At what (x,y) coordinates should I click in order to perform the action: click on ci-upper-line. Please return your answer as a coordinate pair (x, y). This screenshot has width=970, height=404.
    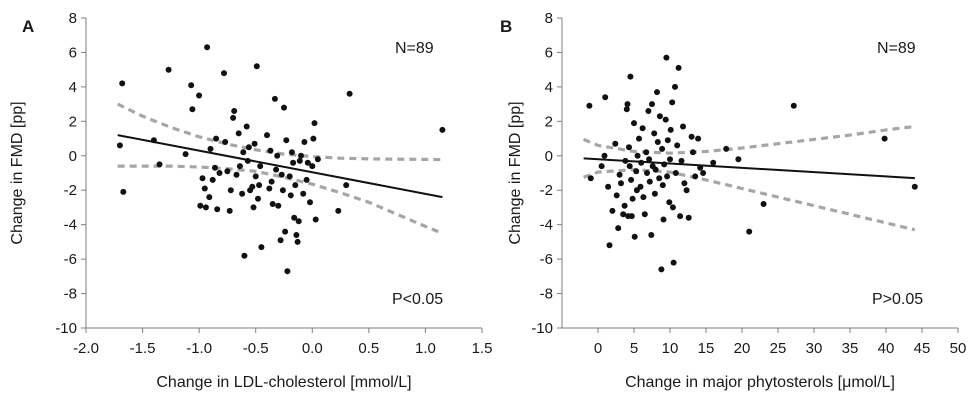
    Looking at the image, I should click on (280, 132).